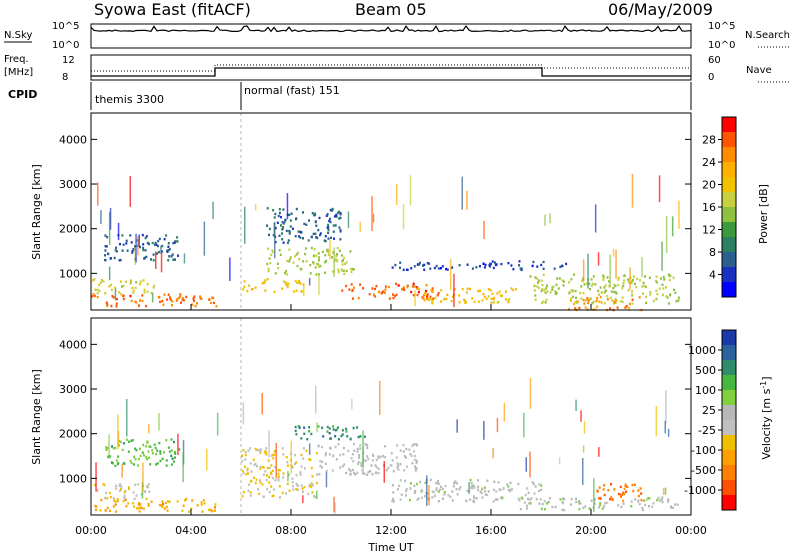 This screenshot has width=800, height=554. Describe the element at coordinates (729, 368) in the screenshot. I see `velocity-colorbar-segment` at that location.